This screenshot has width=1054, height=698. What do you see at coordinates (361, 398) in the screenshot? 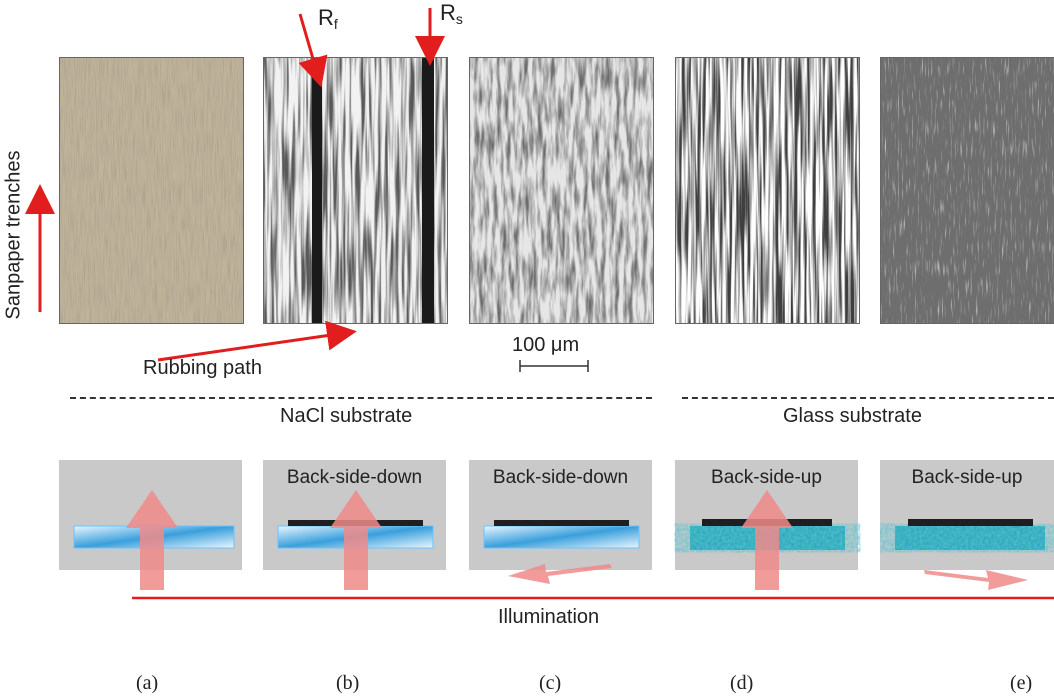
I see `nacl-divider` at bounding box center [361, 398].